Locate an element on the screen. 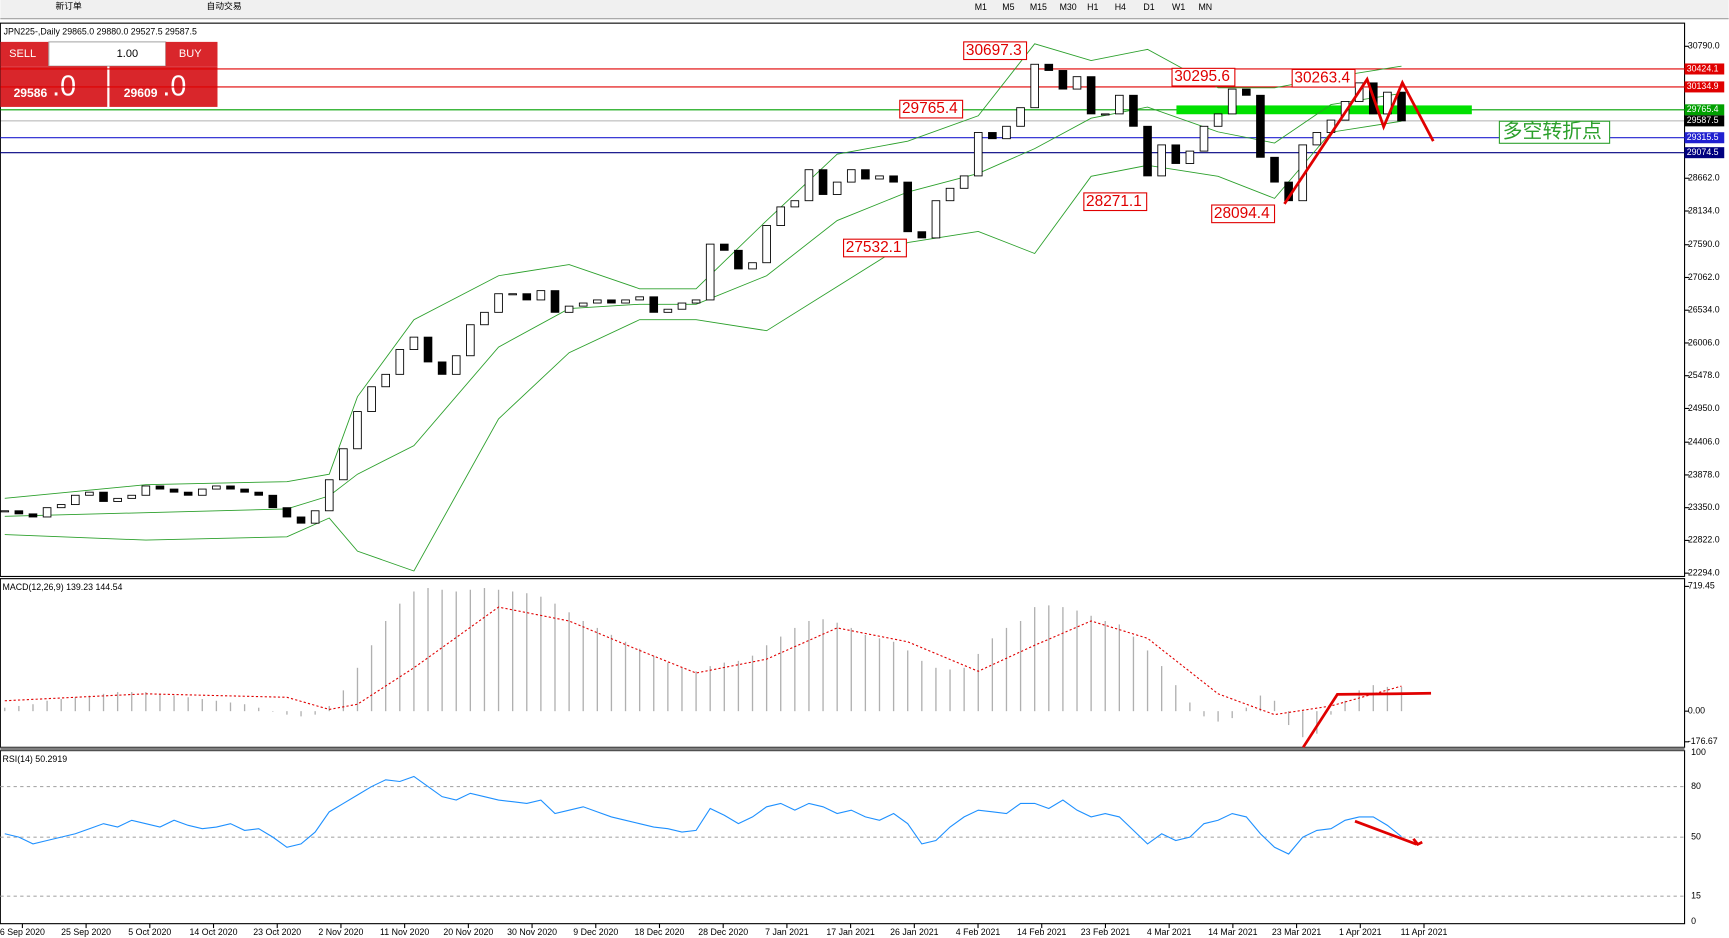  sell-price: 29586 is located at coordinates (31, 93).